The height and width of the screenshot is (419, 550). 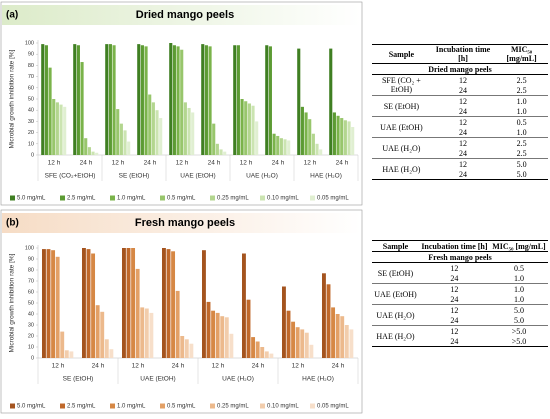 I want to click on subheader-row: Fresh mango peels, so click(x=460, y=257).